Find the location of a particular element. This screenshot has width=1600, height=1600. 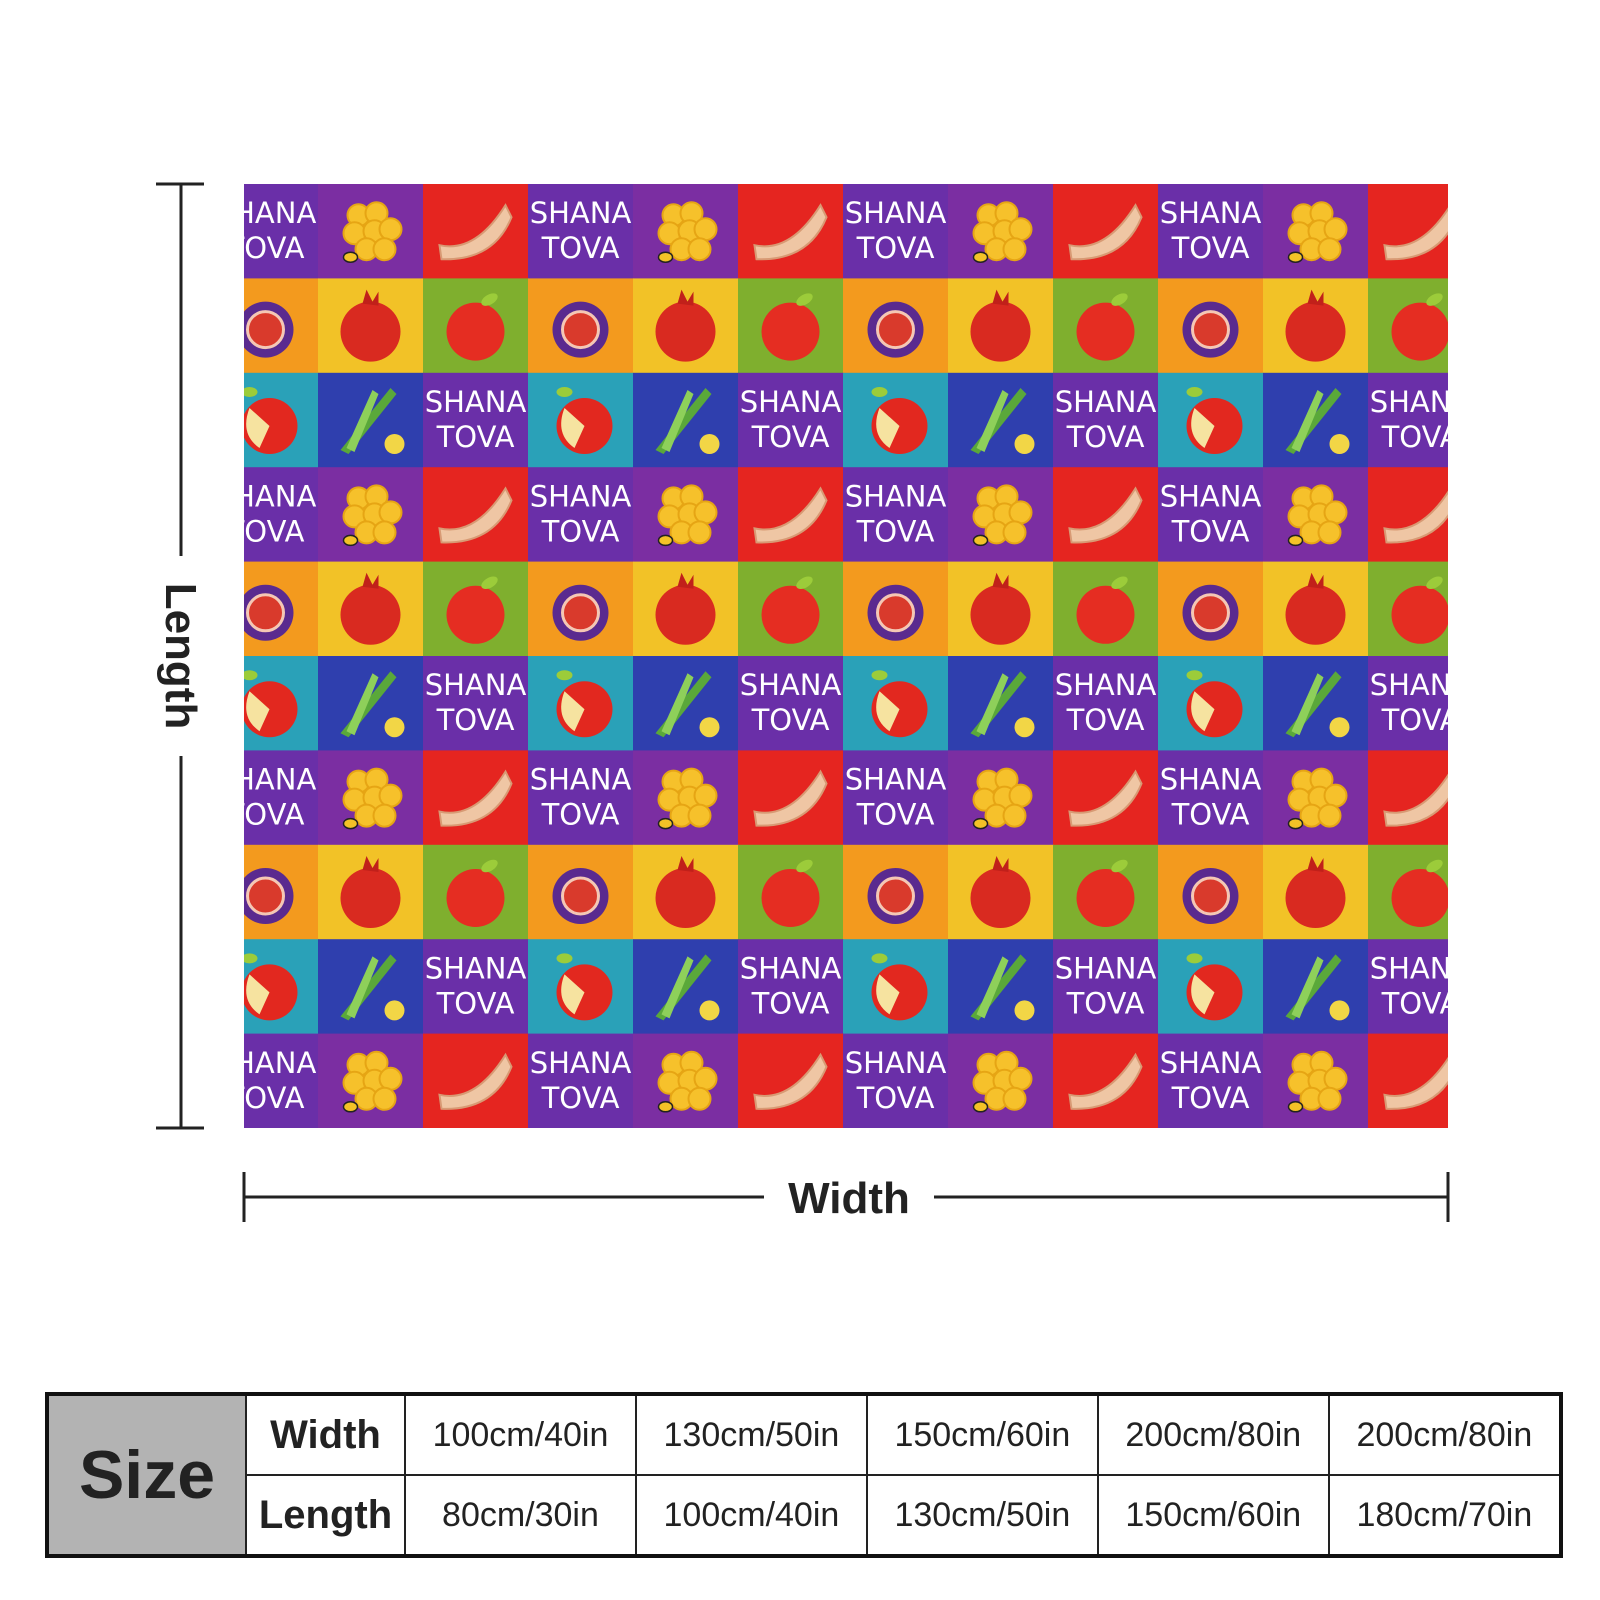

length-row-label: Length is located at coordinates (325, 1515).